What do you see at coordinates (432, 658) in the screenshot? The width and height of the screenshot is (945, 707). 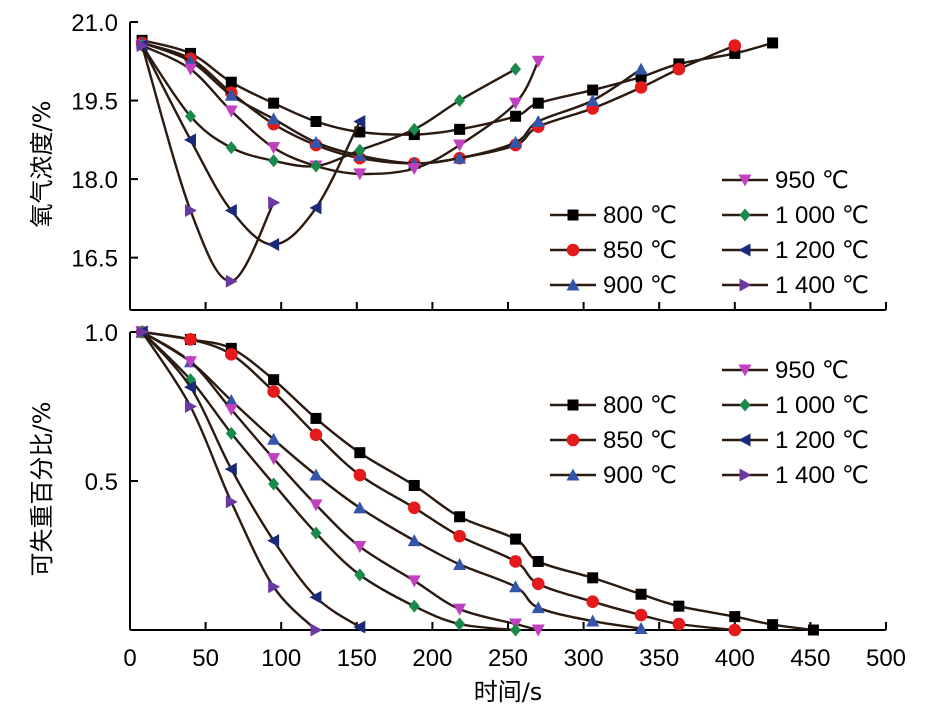 I see `x-tick-label: 200` at bounding box center [432, 658].